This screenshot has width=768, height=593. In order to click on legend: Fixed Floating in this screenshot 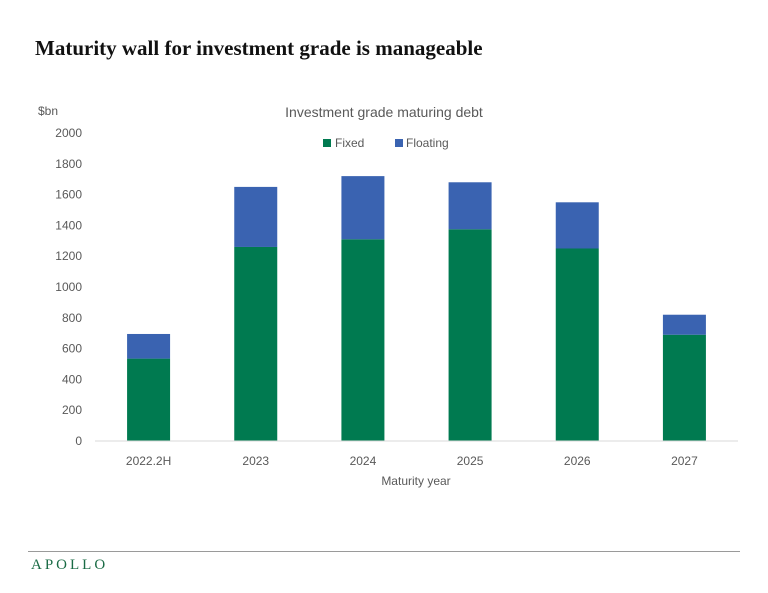, I will do `click(386, 143)`.